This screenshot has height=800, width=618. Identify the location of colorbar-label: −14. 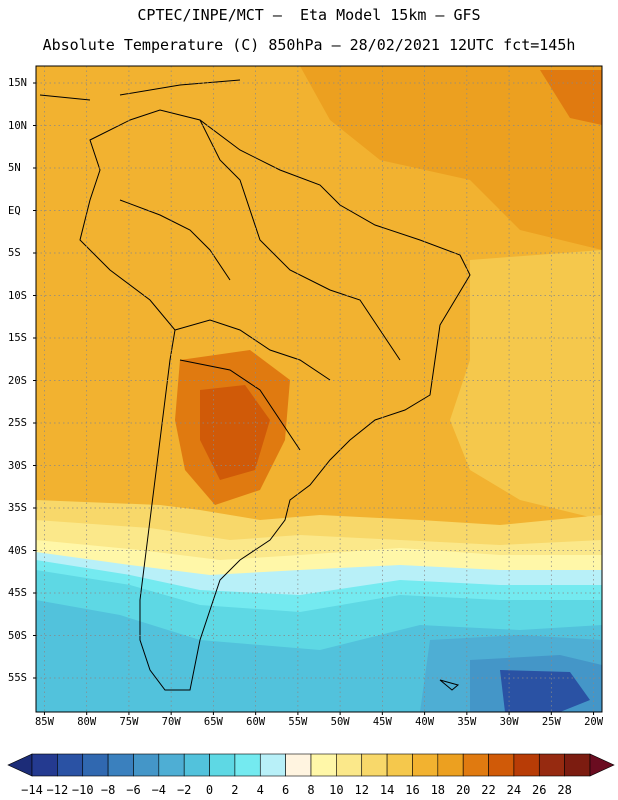
(32, 790).